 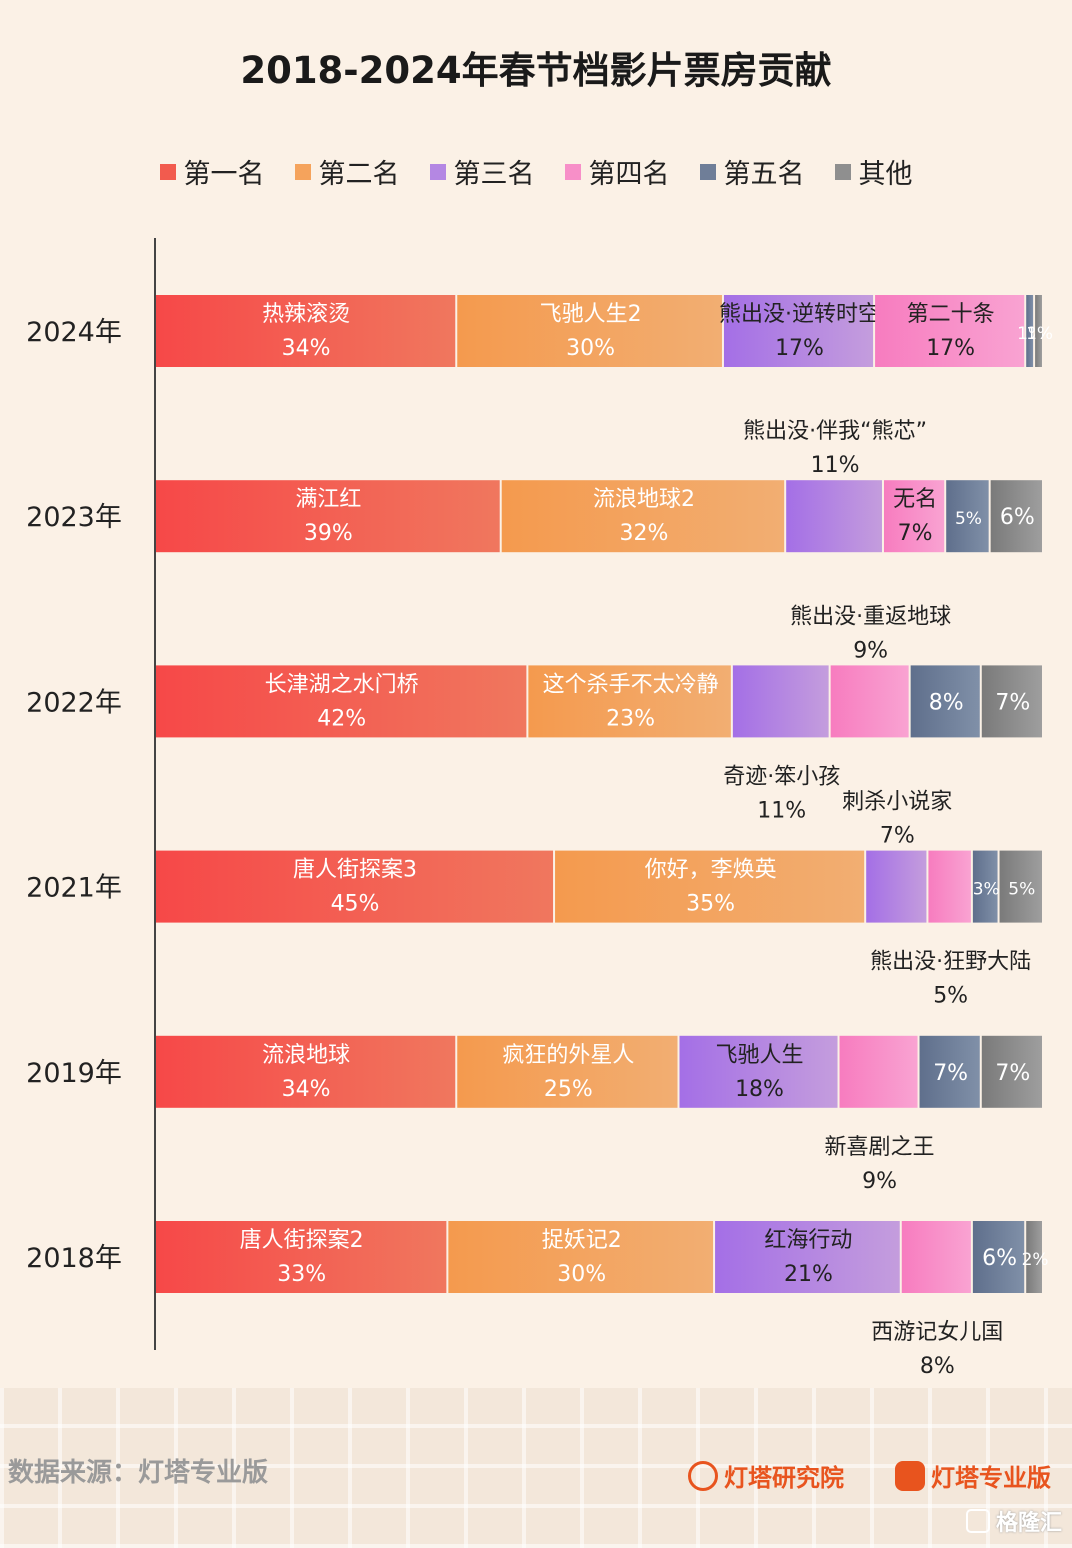 I want to click on data-label-name: 熊出没·逆转时空, so click(x=799, y=314).